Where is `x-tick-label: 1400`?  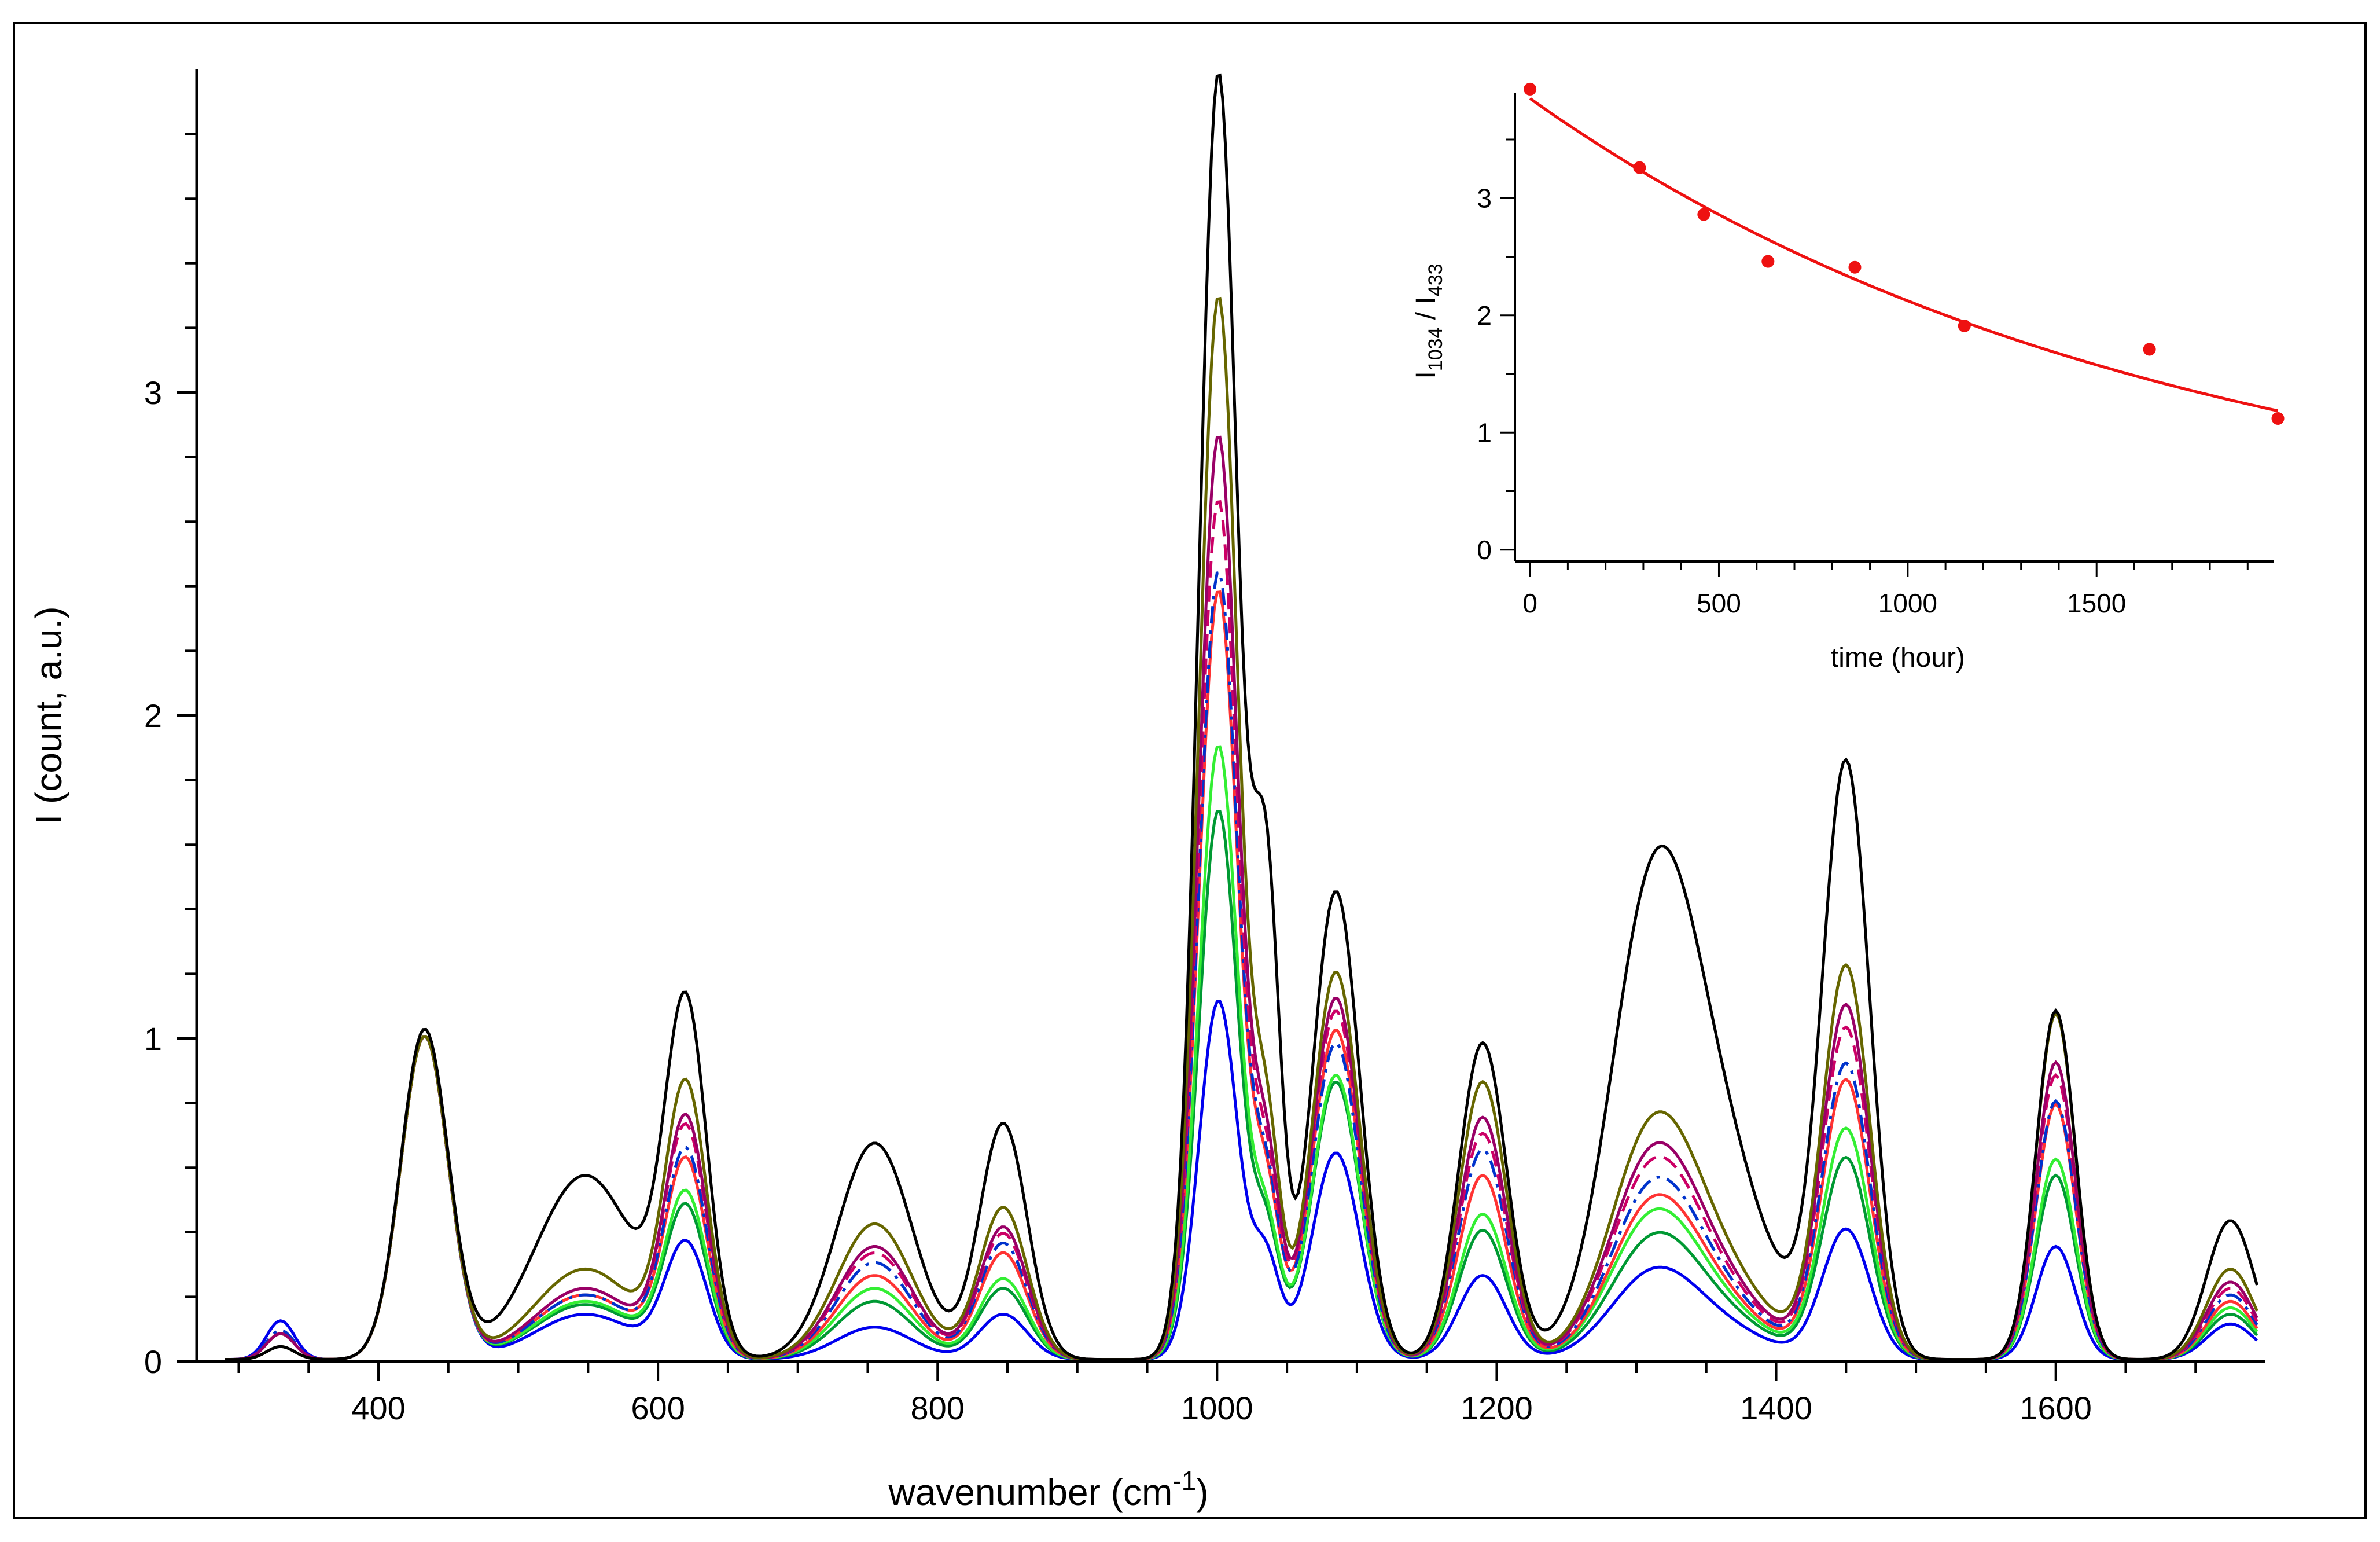 x-tick-label: 1400 is located at coordinates (1776, 1408).